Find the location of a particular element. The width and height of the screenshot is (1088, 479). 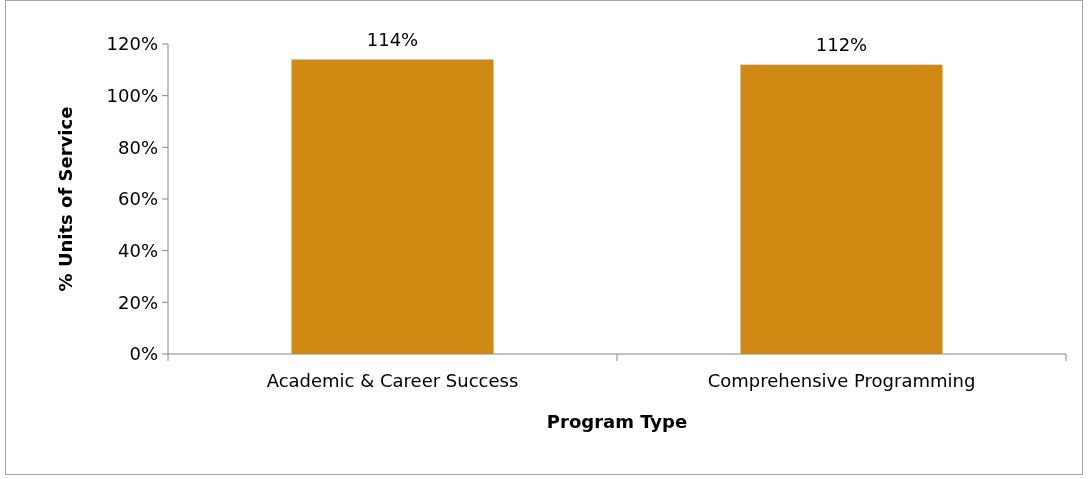

y-axis-title: % Units of Service is located at coordinates (65, 199).